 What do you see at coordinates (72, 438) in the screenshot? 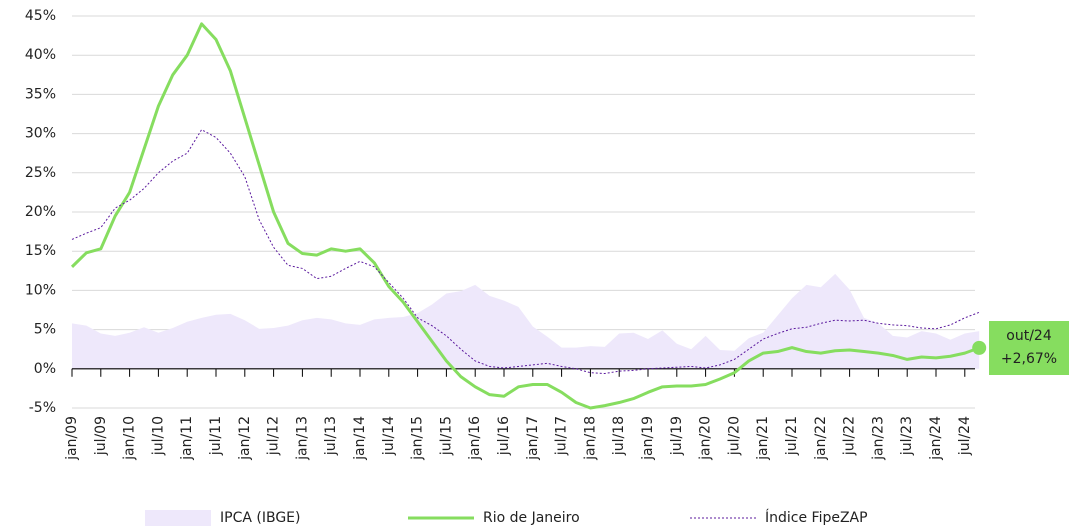
I see `x-tick-label: jan/09` at bounding box center [72, 438].